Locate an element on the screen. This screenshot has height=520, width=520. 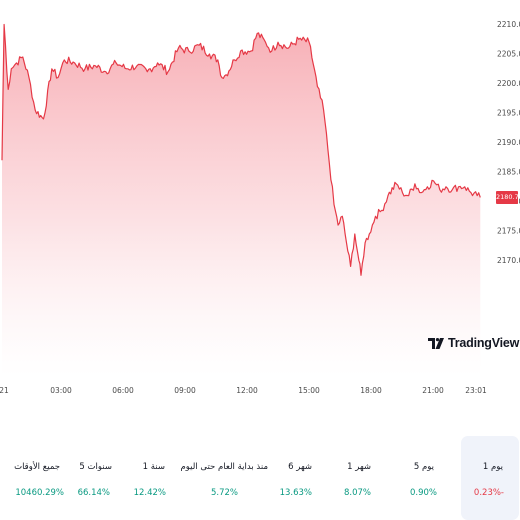
performance-value: 0.23%- is located at coordinates (488, 493).